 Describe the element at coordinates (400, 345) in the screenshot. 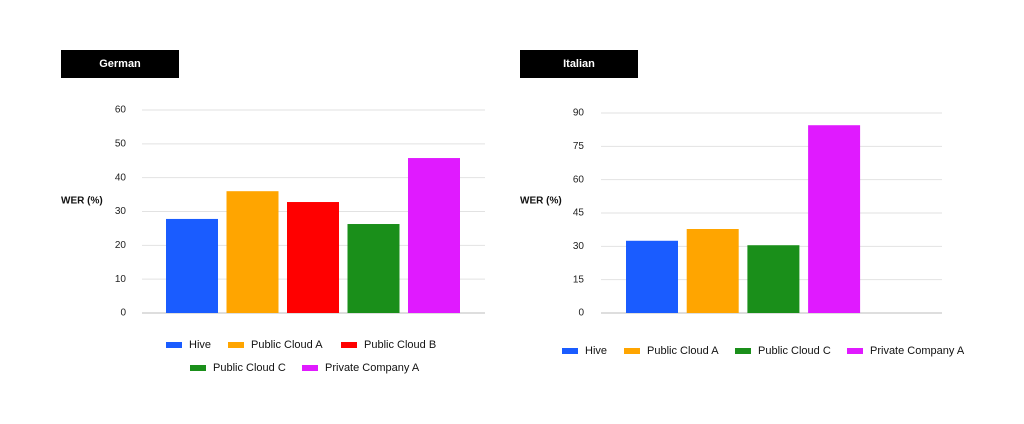

I see `legend-label: Public Cloud B` at that location.